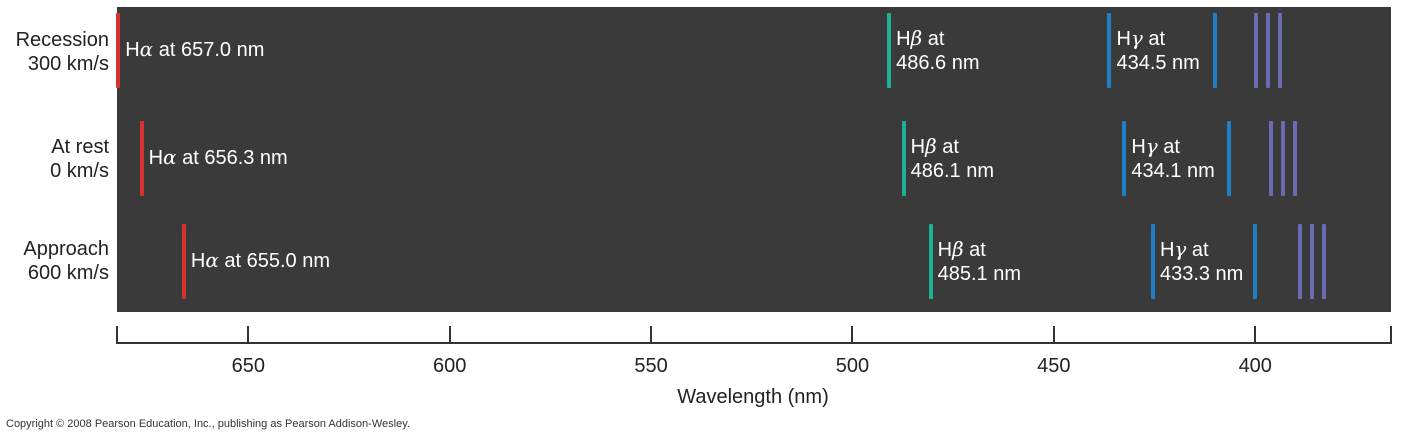 Image resolution: width=1402 pixels, height=440 pixels. I want to click on gamma-line-label: Hγ at 434.1 nm, so click(1172, 158).